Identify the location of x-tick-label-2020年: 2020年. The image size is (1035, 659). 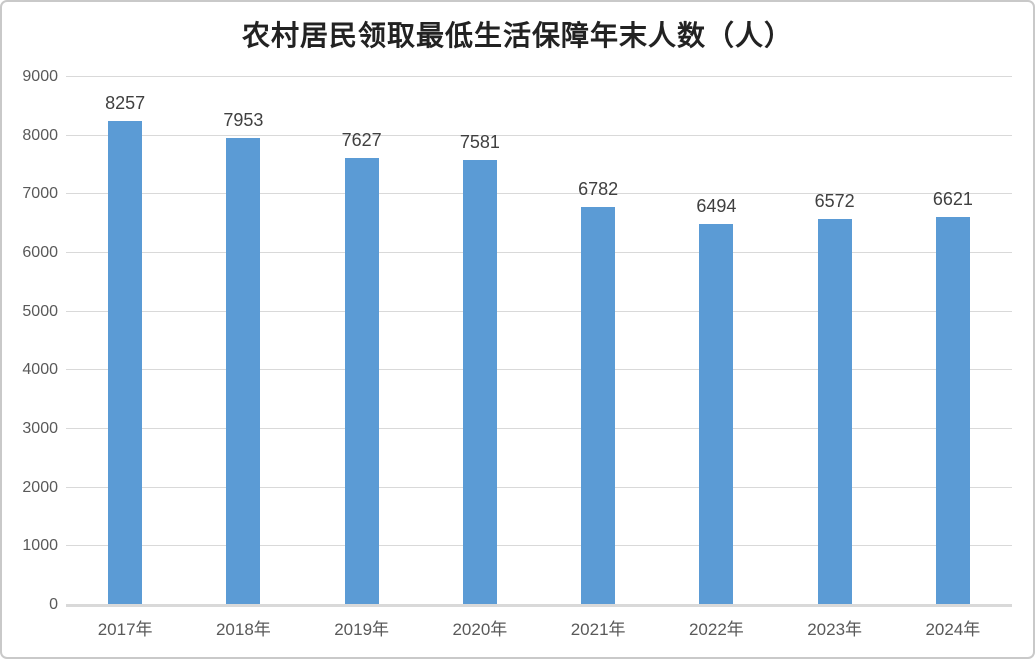
(480, 629).